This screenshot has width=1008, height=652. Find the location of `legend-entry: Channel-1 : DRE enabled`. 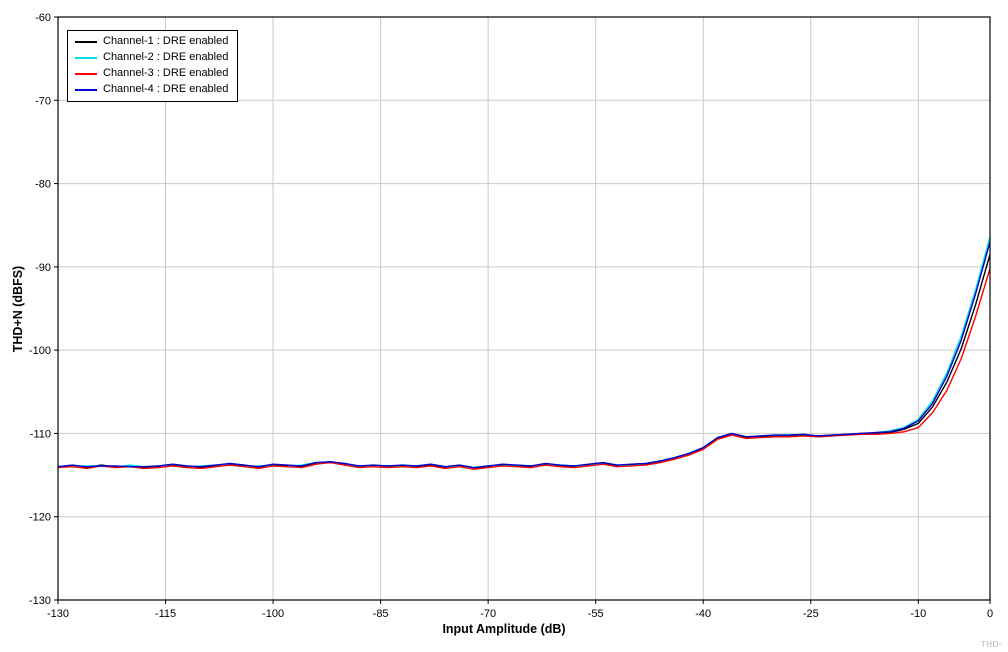

legend-entry: Channel-1 : DRE enabled is located at coordinates (151, 41).